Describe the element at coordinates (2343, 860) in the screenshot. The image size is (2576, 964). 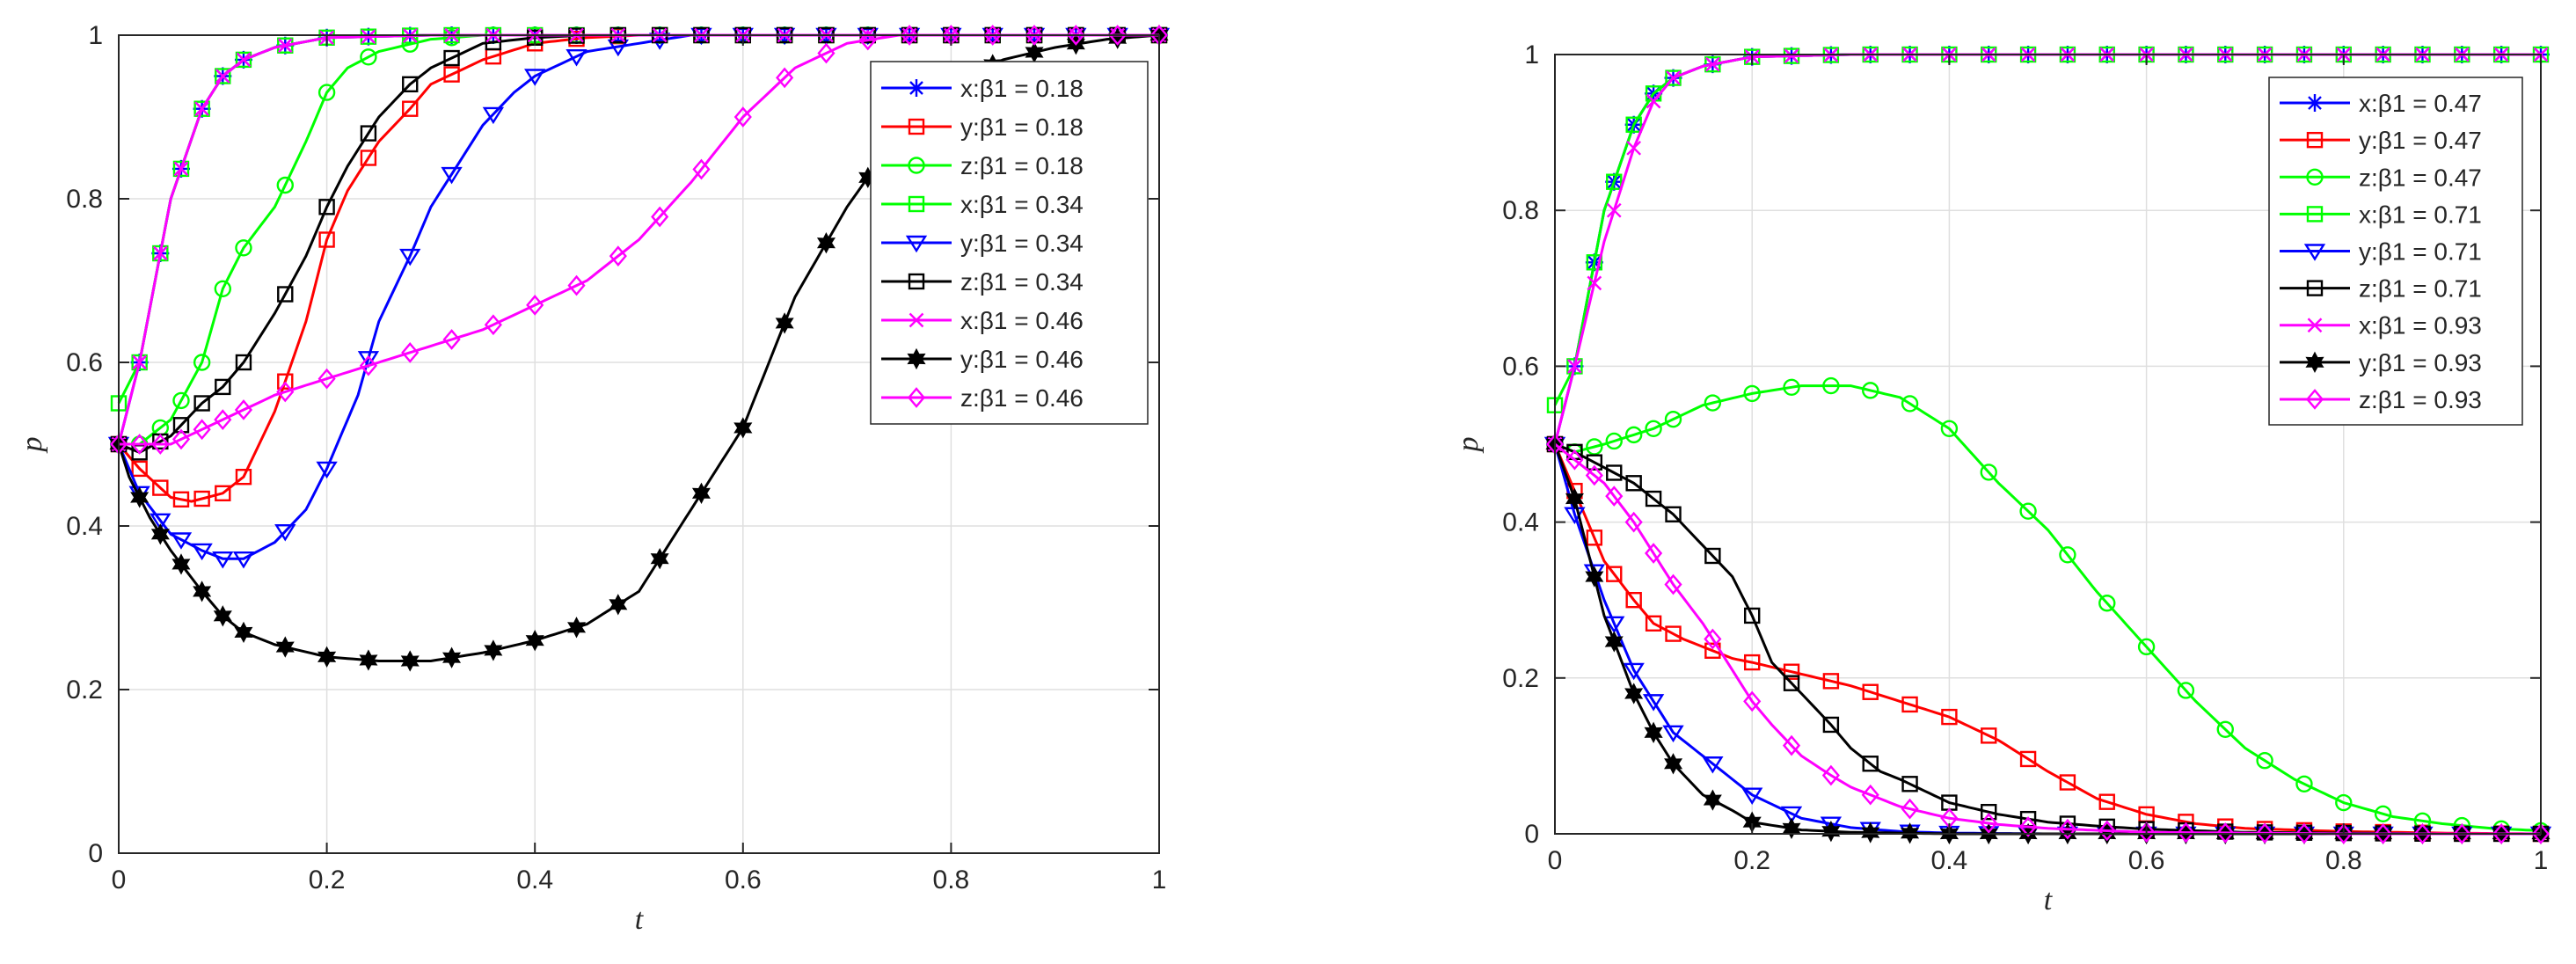
I see `x-tick-label: 0.8` at that location.